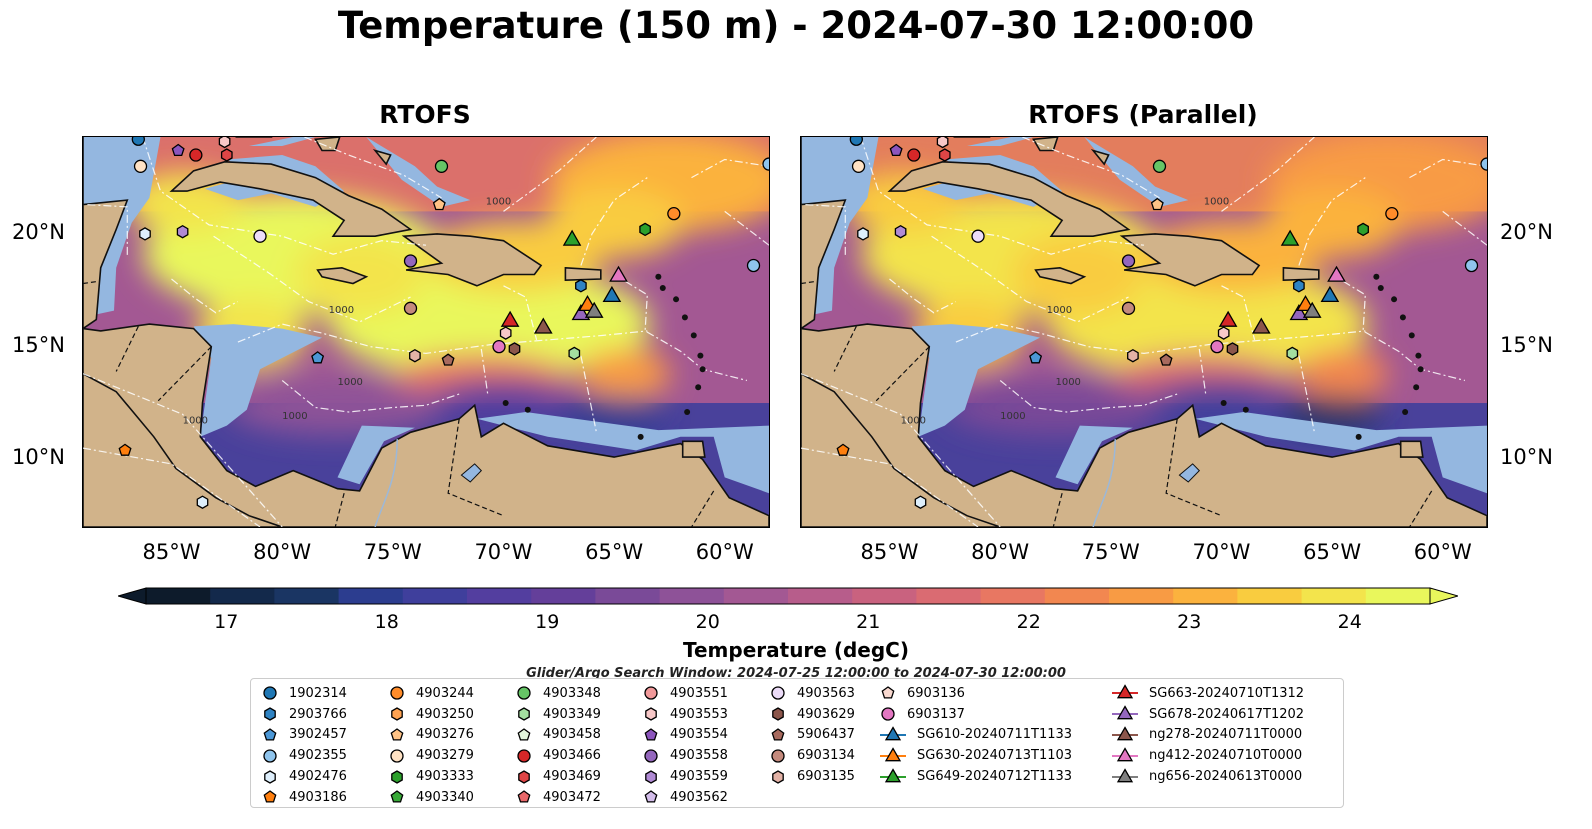 The height and width of the screenshot is (829, 1592). What do you see at coordinates (1207, 797) in the screenshot?
I see `legend-empty` at bounding box center [1207, 797].